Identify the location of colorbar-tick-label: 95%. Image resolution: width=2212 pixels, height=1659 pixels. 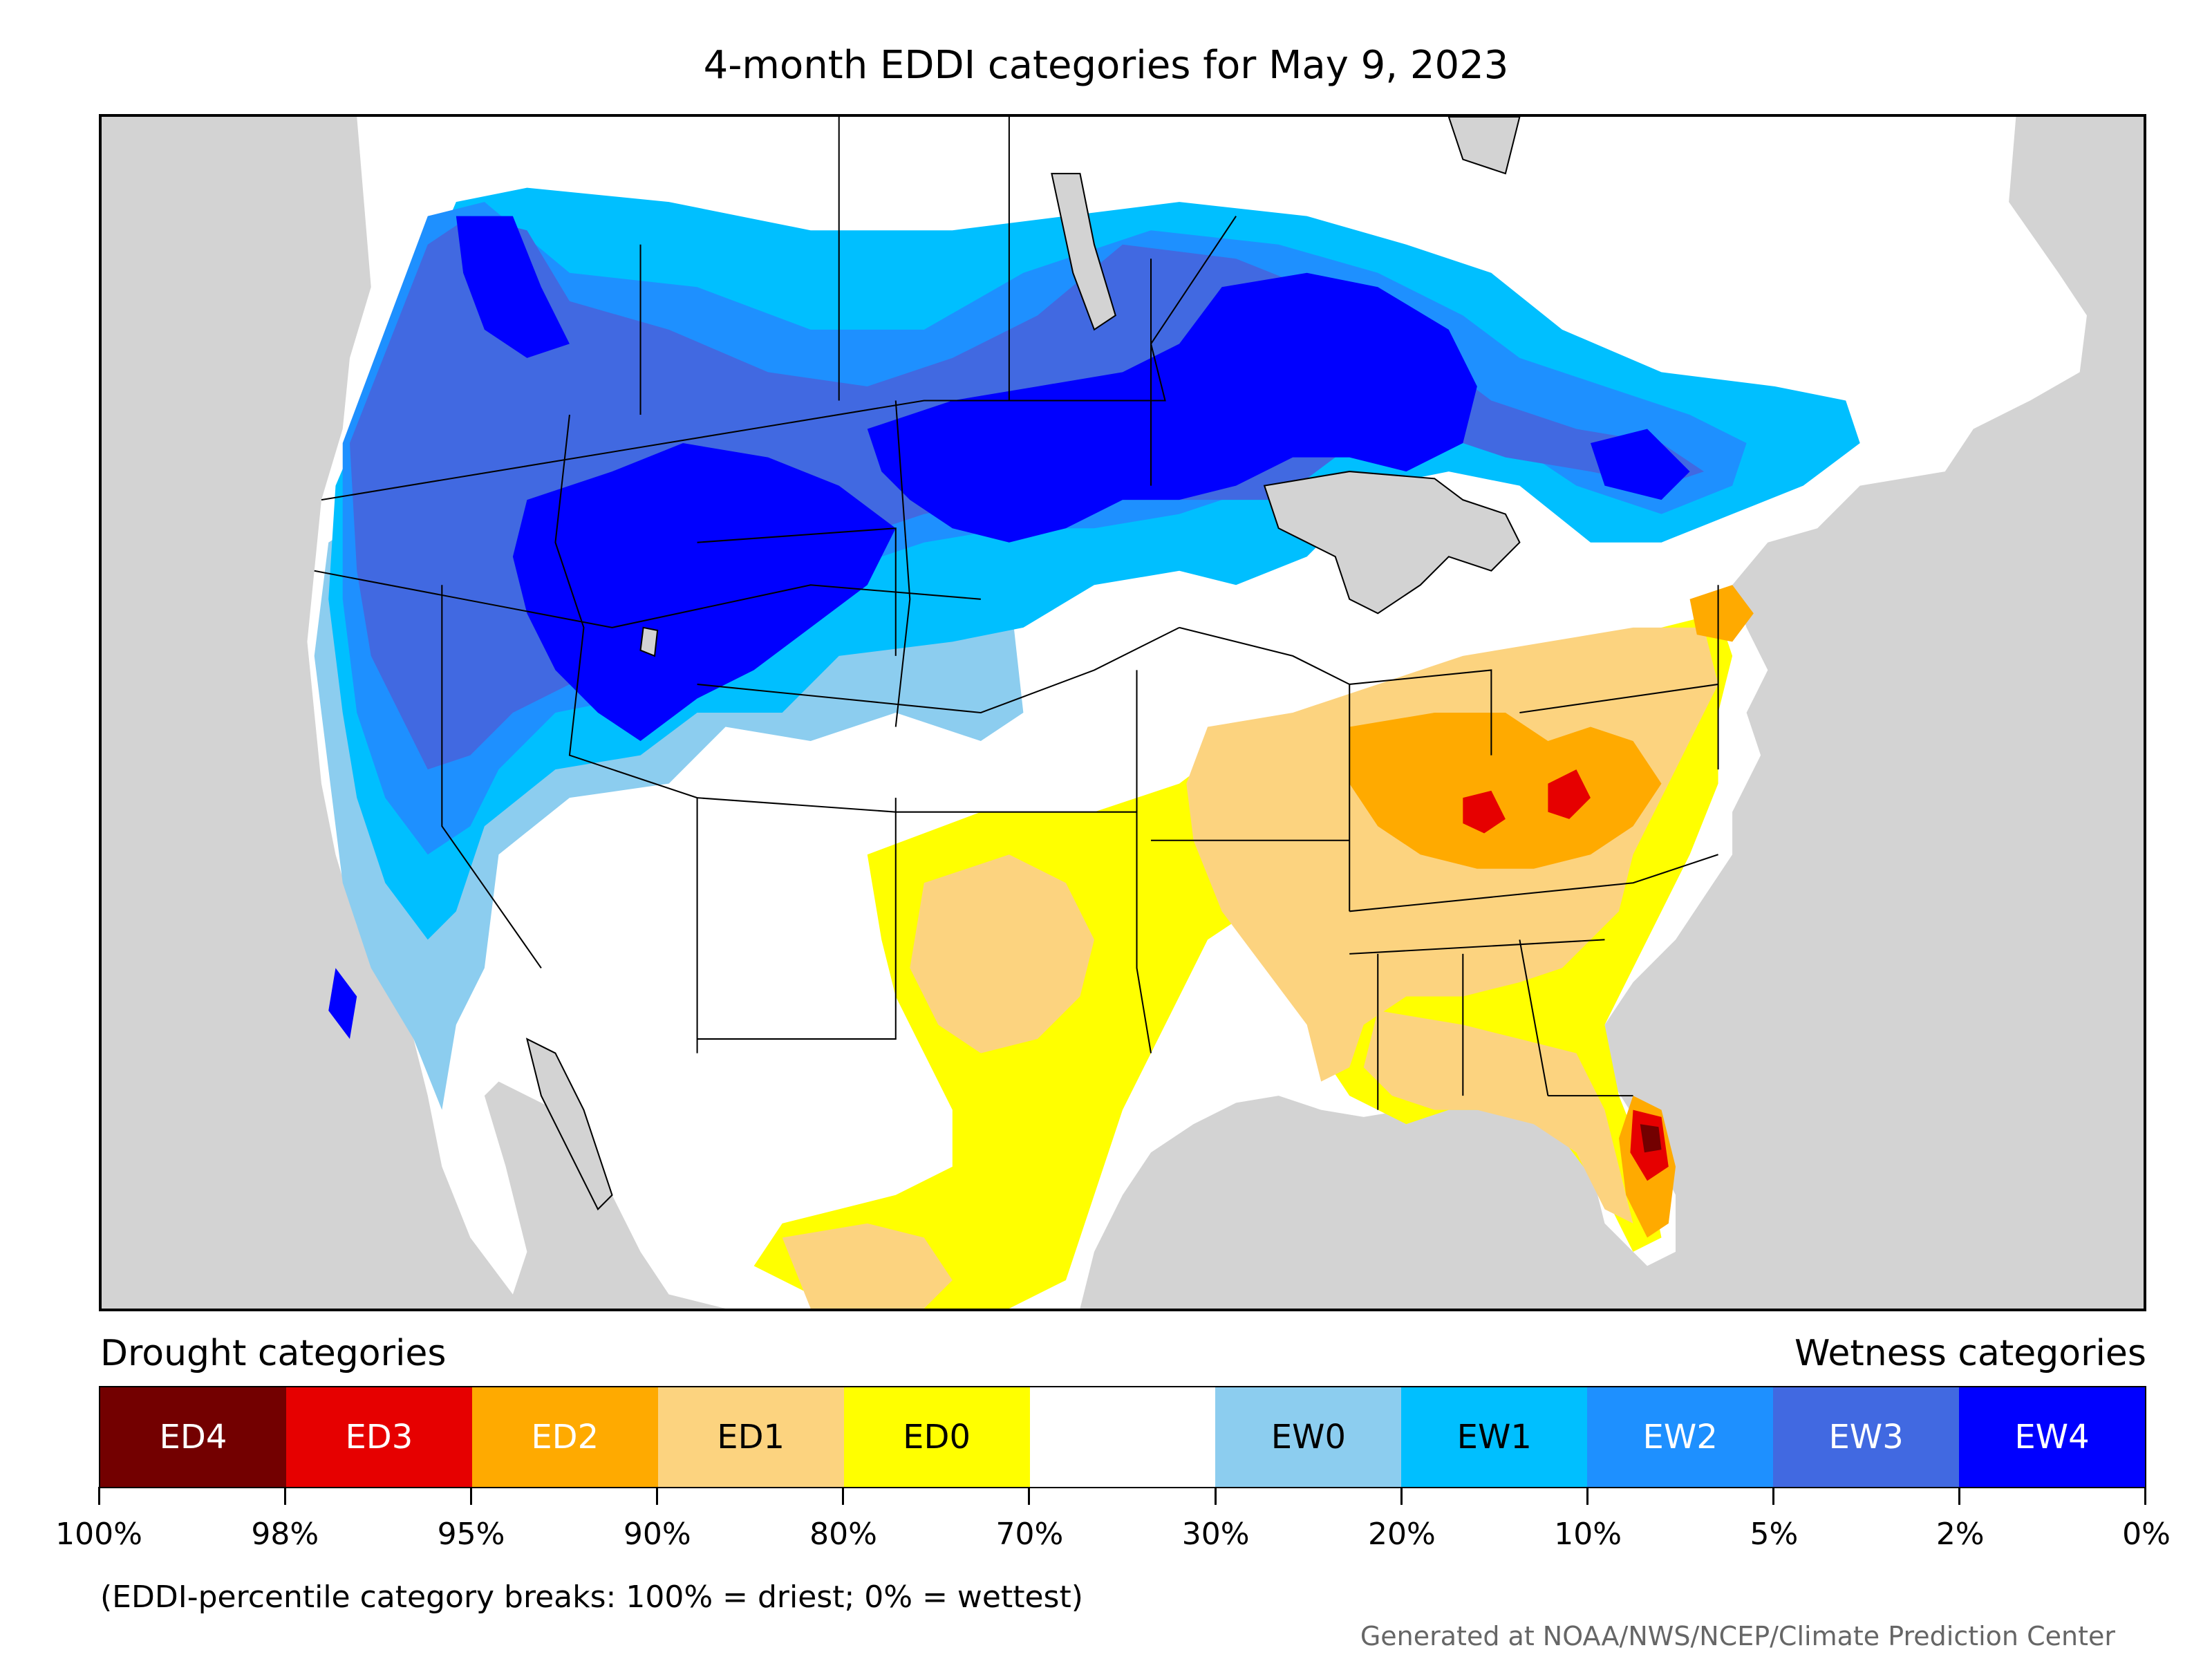
(471, 1535).